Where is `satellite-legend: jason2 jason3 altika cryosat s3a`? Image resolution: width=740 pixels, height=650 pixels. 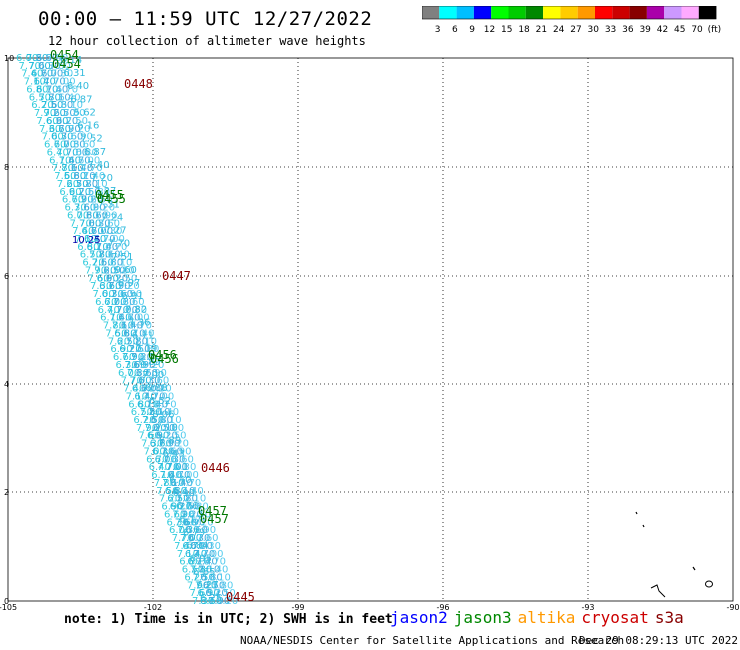
satellite-legend: jason2 jason3 altika cryosat s3a is located at coordinates (540, 617).